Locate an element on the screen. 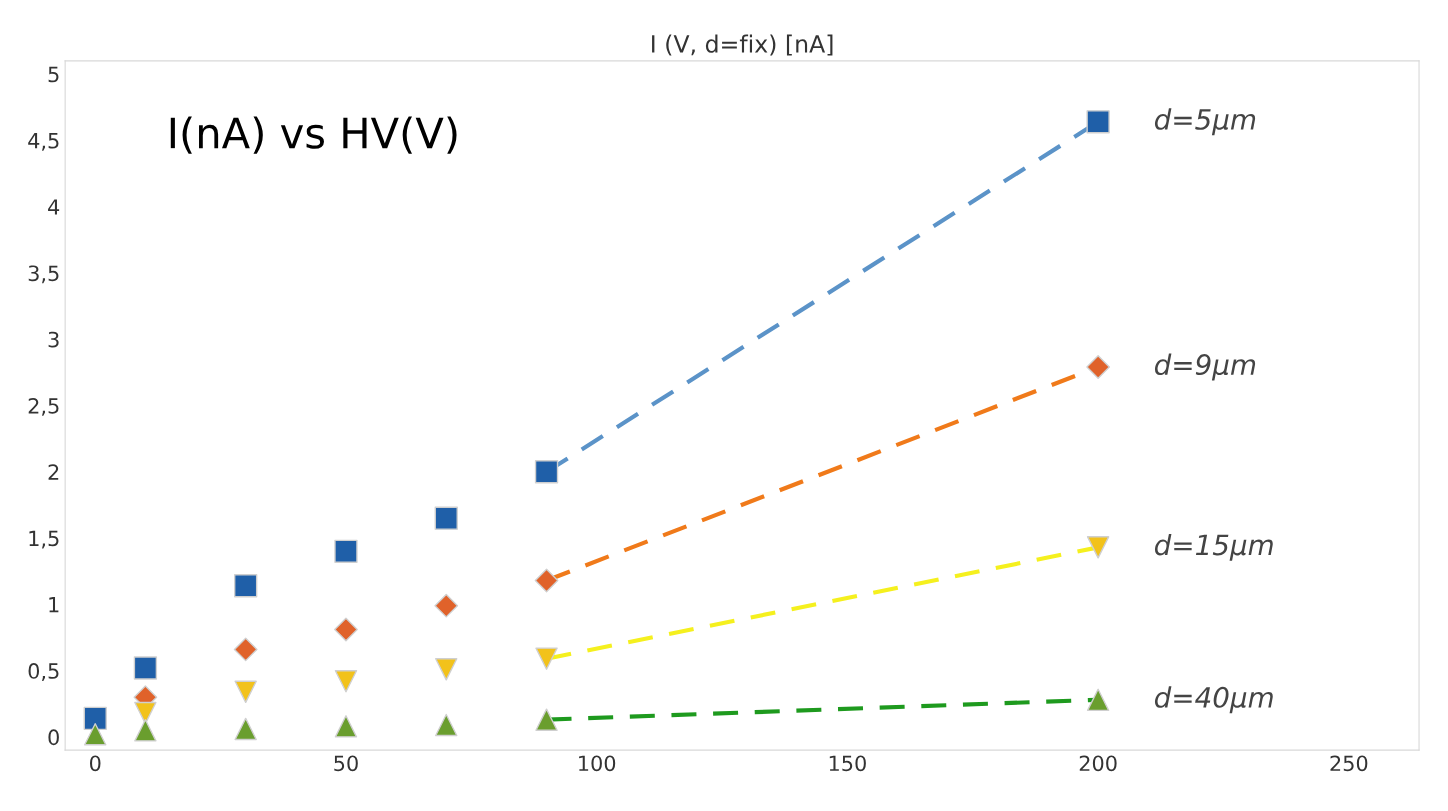 The height and width of the screenshot is (811, 1448). y-tick-label: 3 is located at coordinates (53, 339).